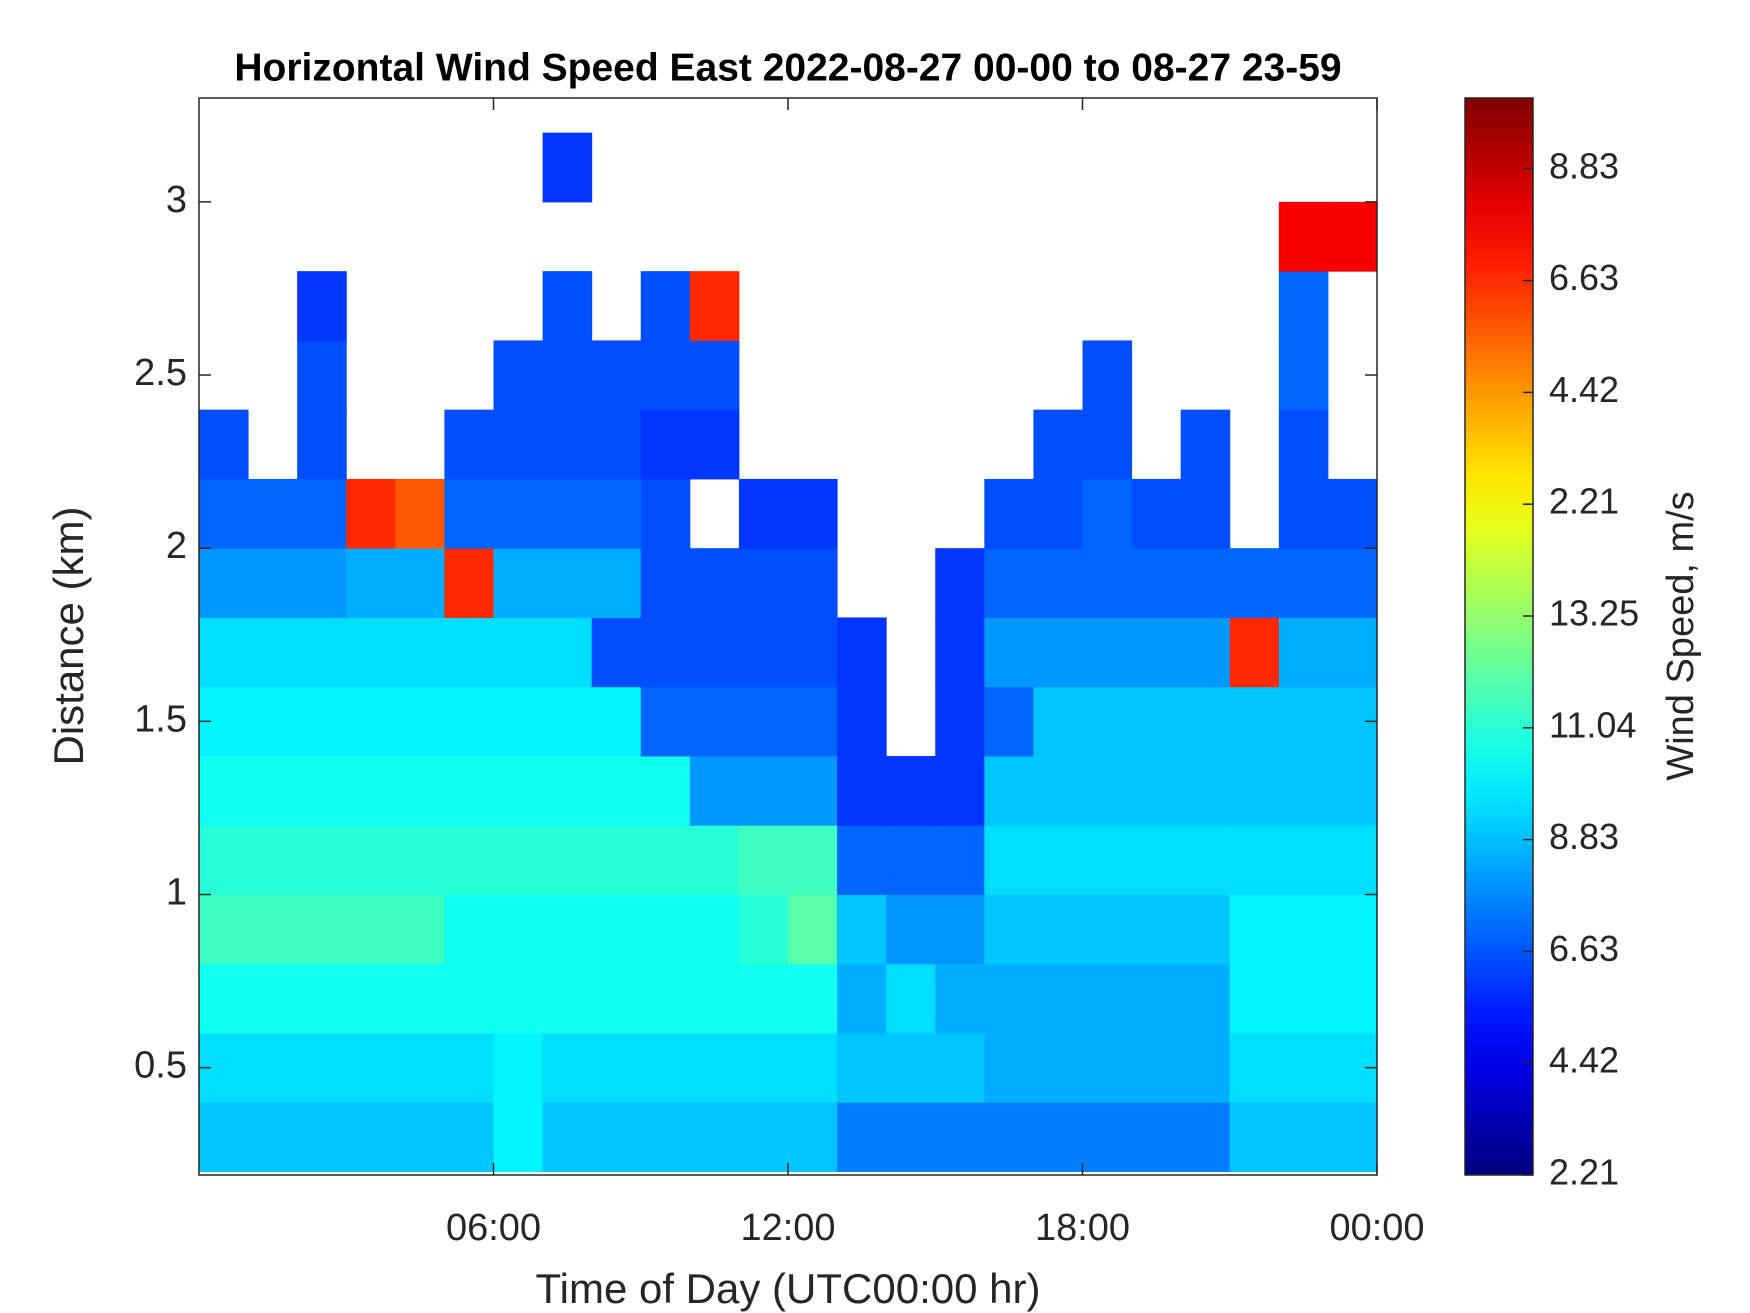 This screenshot has width=1750, height=1313. What do you see at coordinates (787, 1228) in the screenshot?
I see `x-tick-label: 12:00` at bounding box center [787, 1228].